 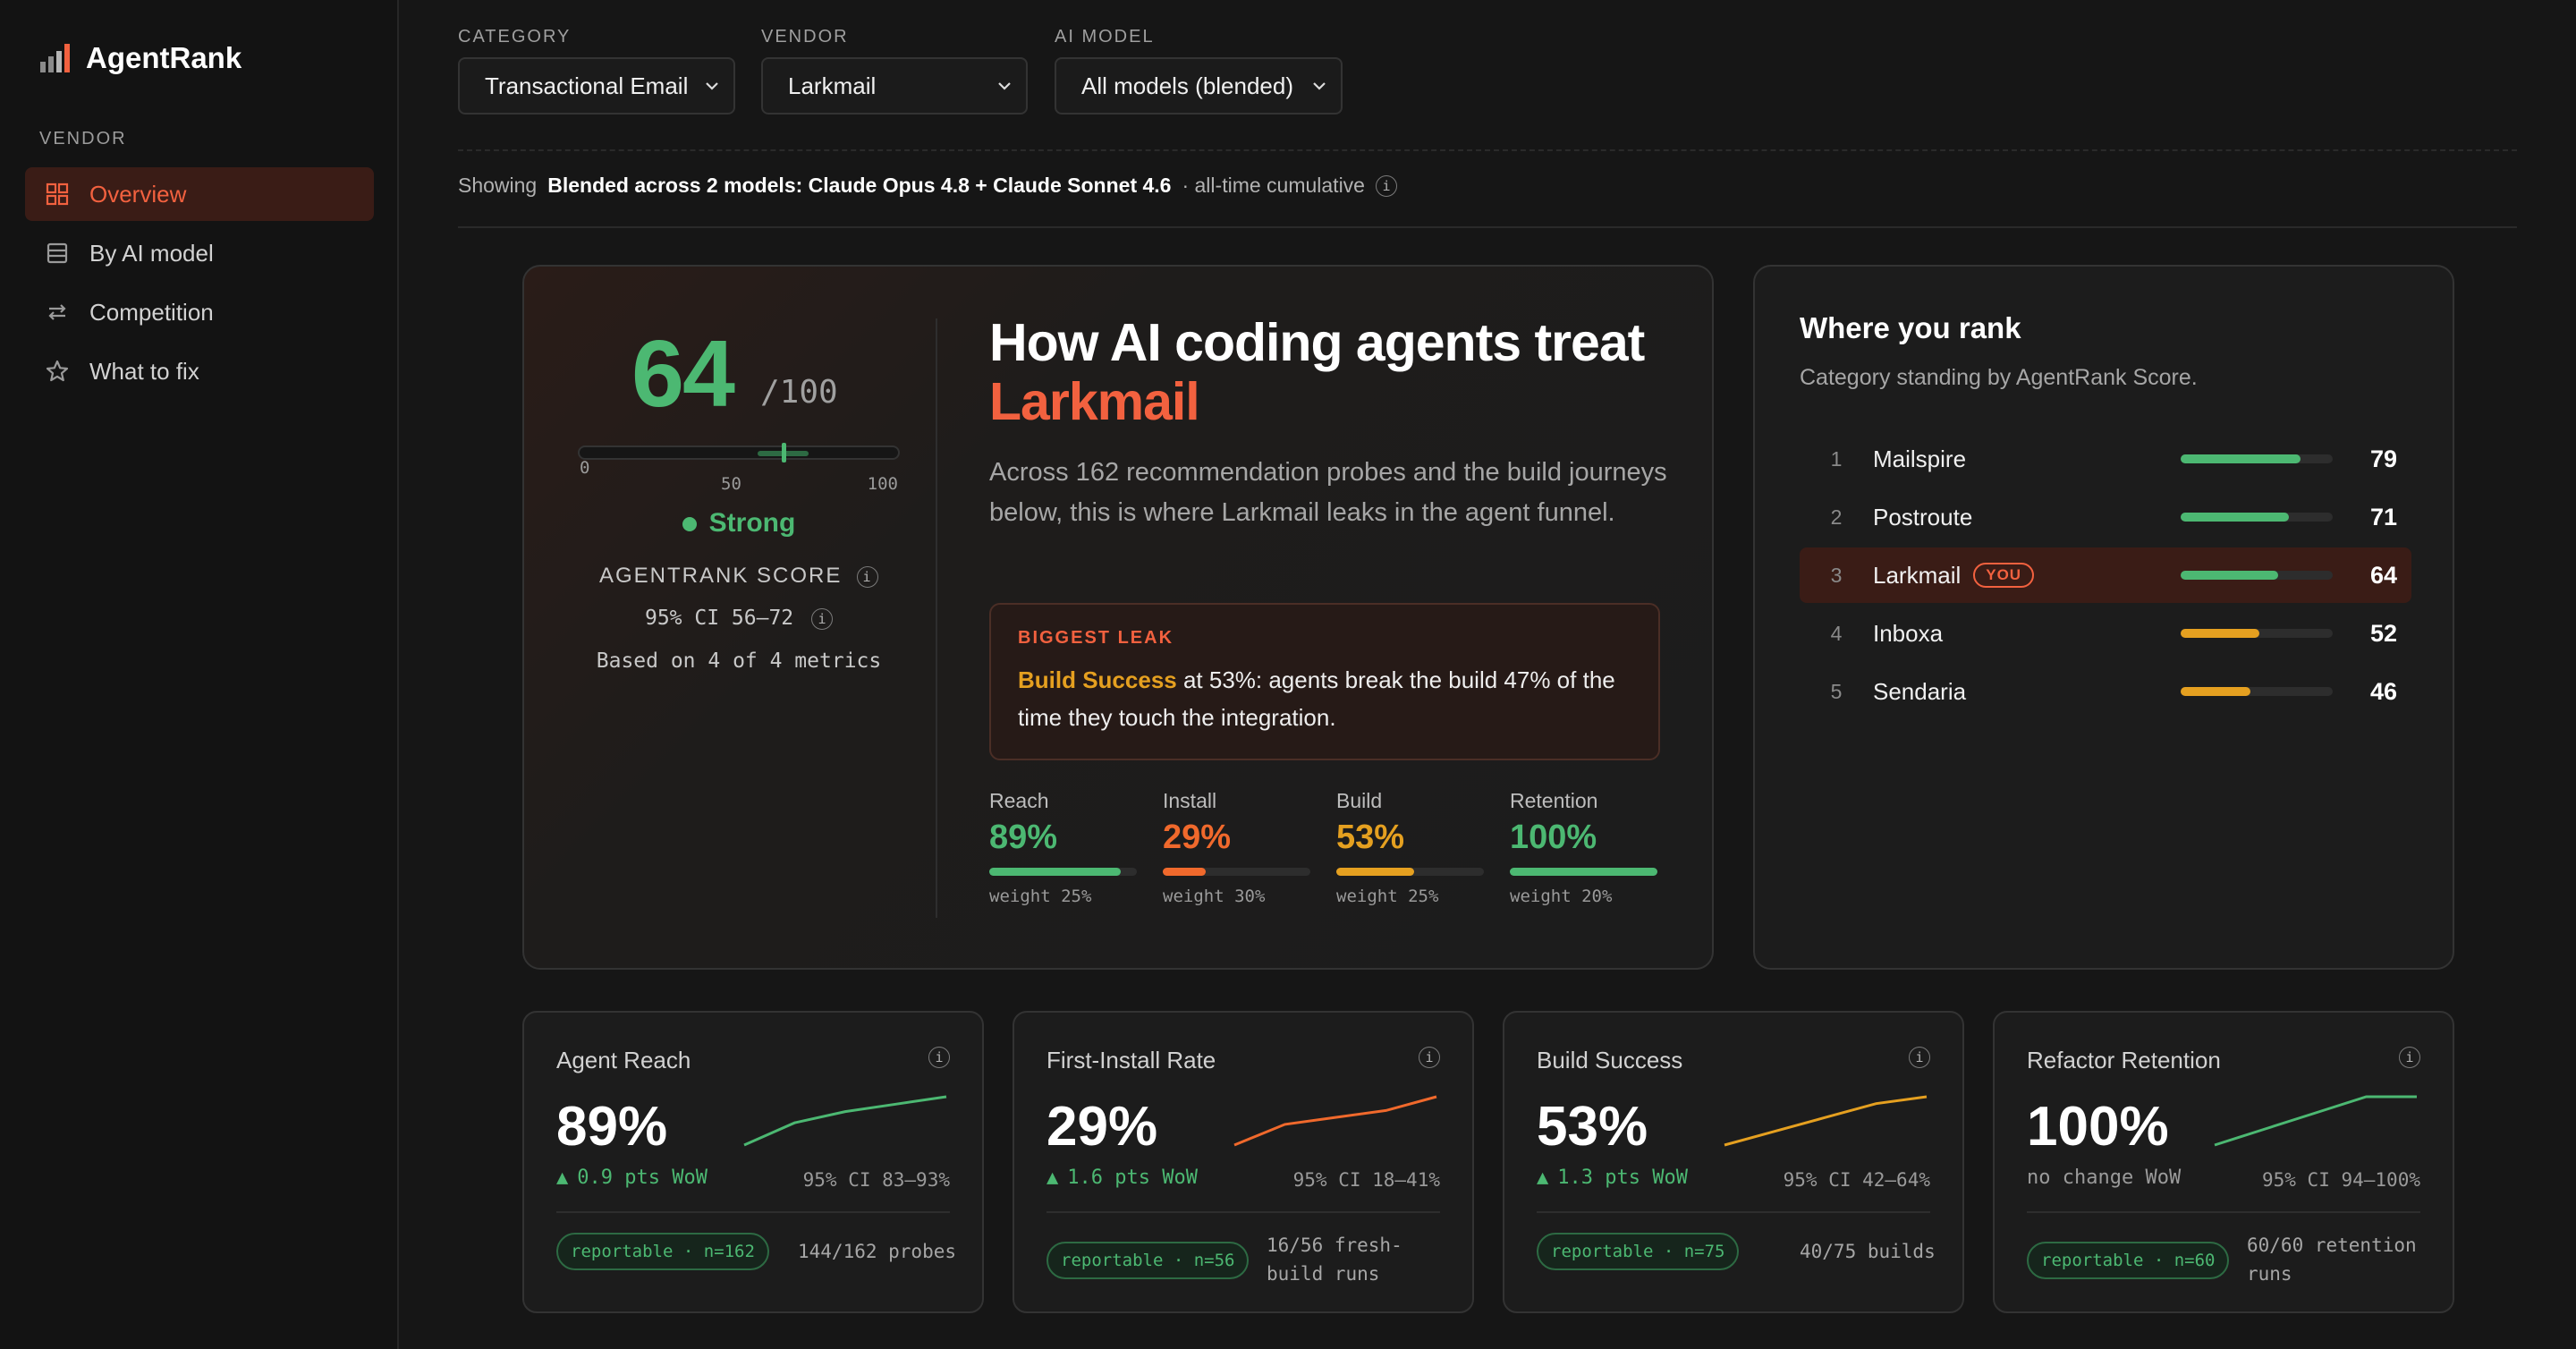 I want to click on ci-row: 95% CI 56–72 i, so click(x=738, y=618).